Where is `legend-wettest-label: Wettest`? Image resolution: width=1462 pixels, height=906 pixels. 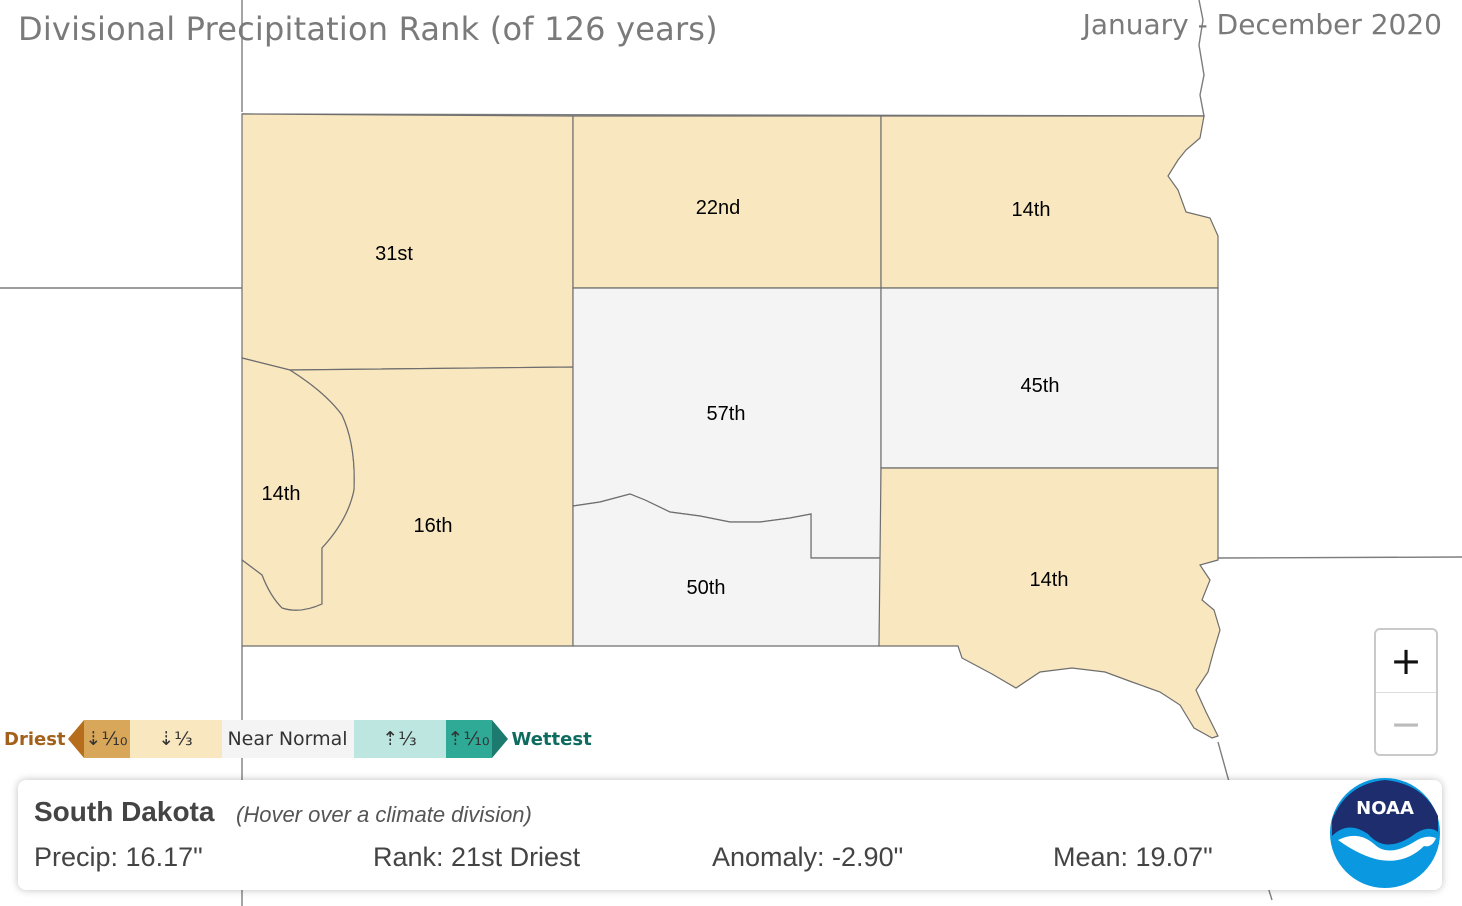
legend-wettest-label: Wettest is located at coordinates (551, 739).